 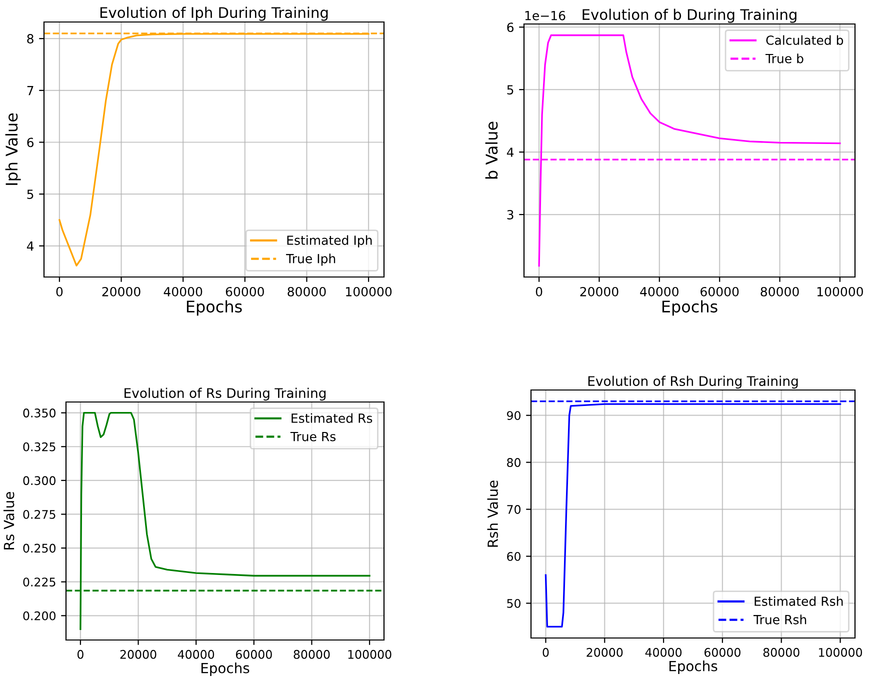 What do you see at coordinates (784, 59) in the screenshot?
I see `legend-label: True b` at bounding box center [784, 59].